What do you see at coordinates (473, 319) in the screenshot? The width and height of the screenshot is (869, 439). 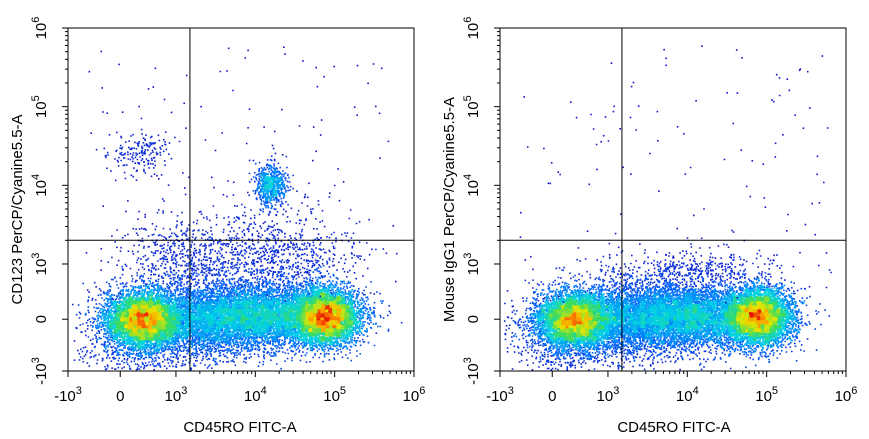 I see `y-tick-label: 0` at bounding box center [473, 319].